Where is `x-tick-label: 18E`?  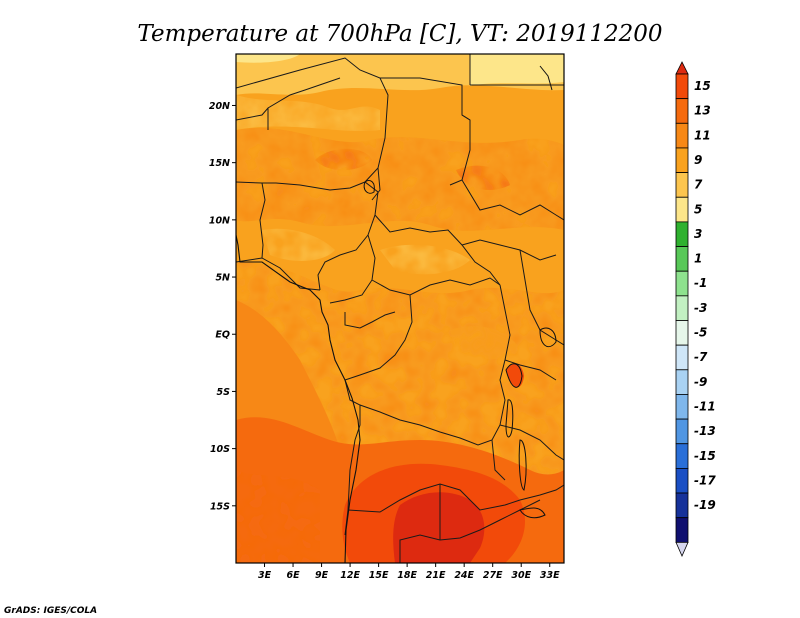 x-tick-label: 18E is located at coordinates (407, 575).